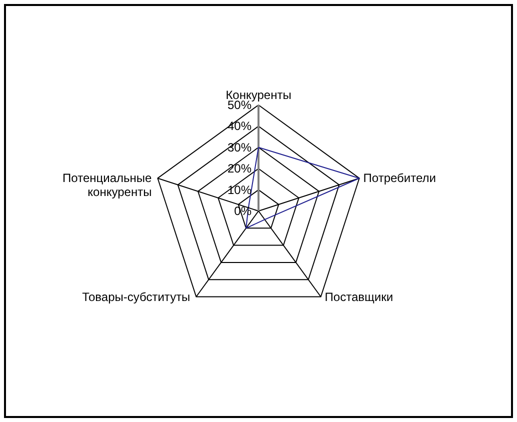  I want to click on spoke-label: Потребители, so click(399, 178).